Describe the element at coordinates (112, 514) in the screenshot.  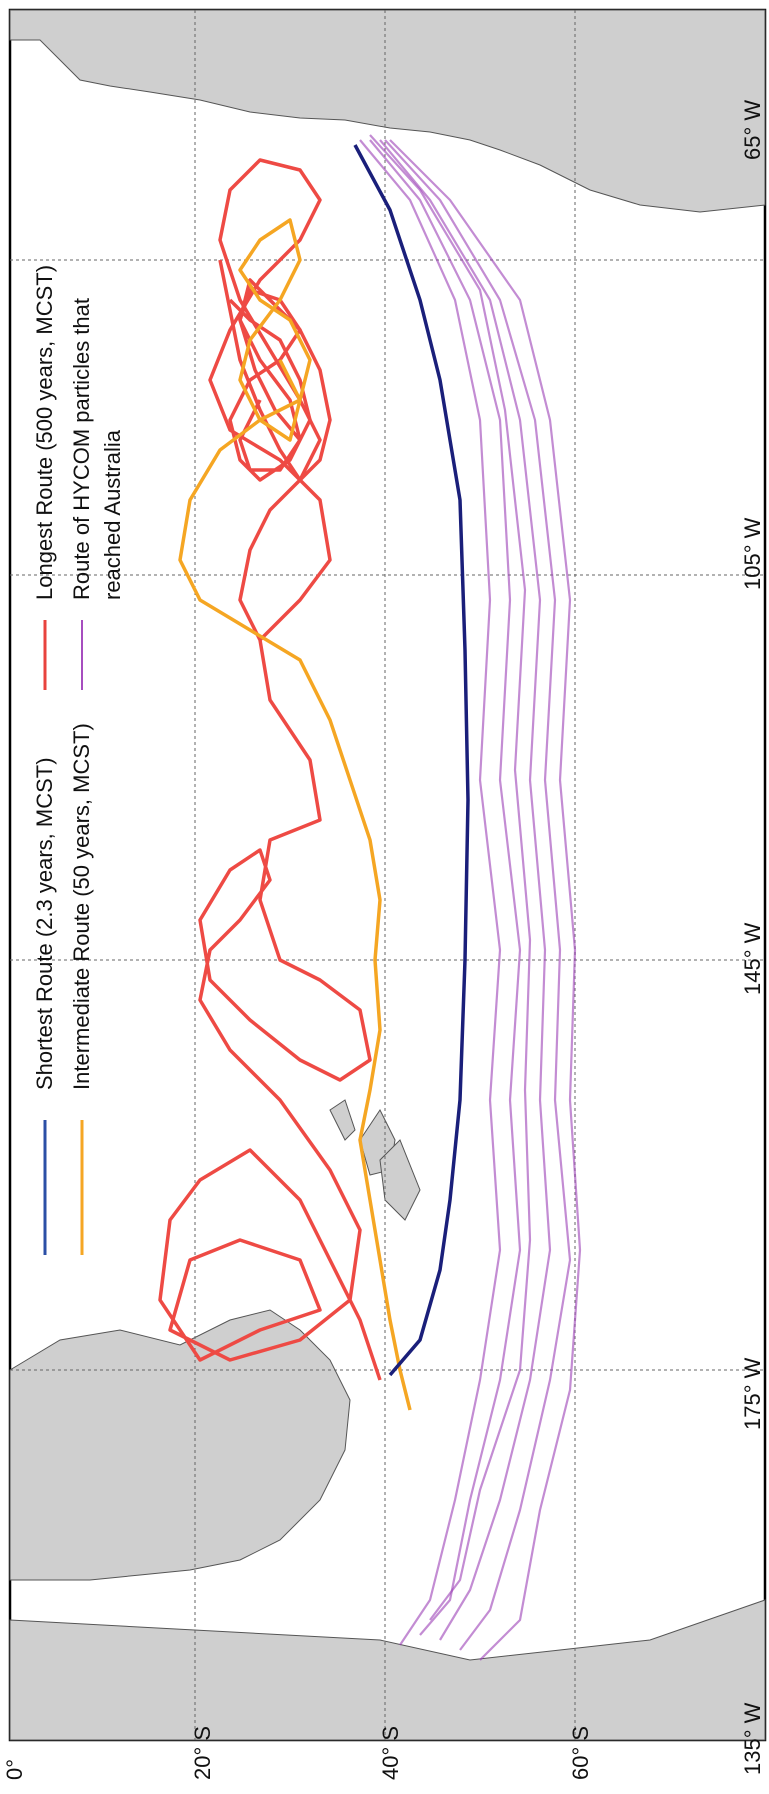
I see `legend-label-hycom-cont: reached Australia` at that location.